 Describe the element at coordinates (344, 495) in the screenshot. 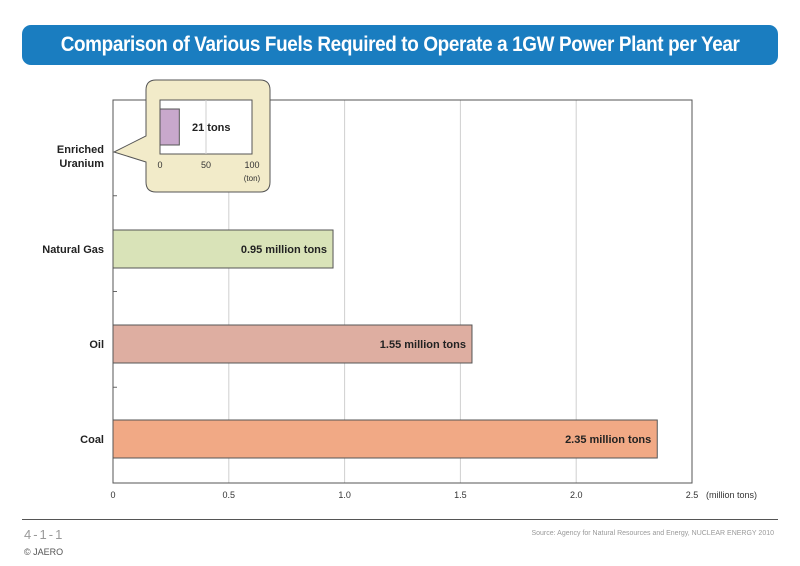

I see `x-tick-label: 1.0` at that location.